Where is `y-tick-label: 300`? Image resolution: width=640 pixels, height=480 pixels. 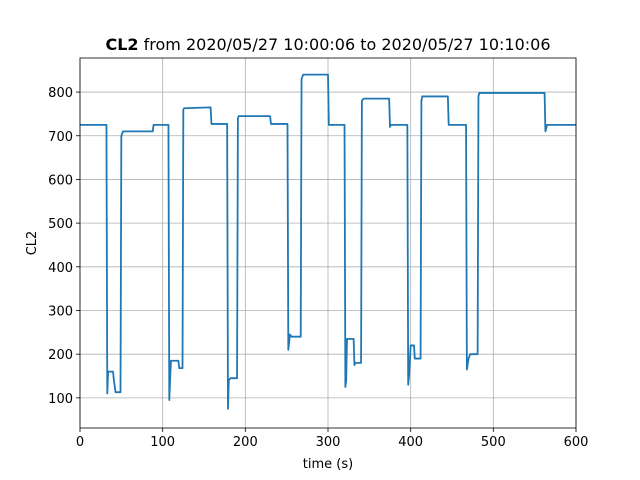
y-tick-label: 300 is located at coordinates (60, 311).